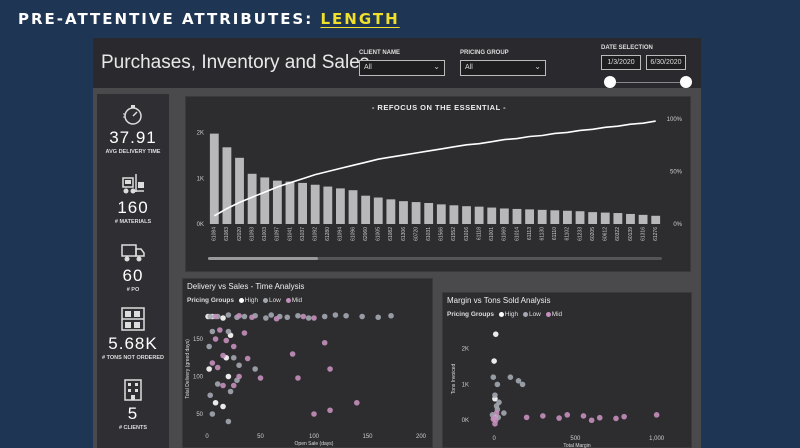 This screenshot has height=448, width=800. Describe the element at coordinates (503, 68) in the screenshot. I see `pricing-dropdown: All ⌄` at that location.